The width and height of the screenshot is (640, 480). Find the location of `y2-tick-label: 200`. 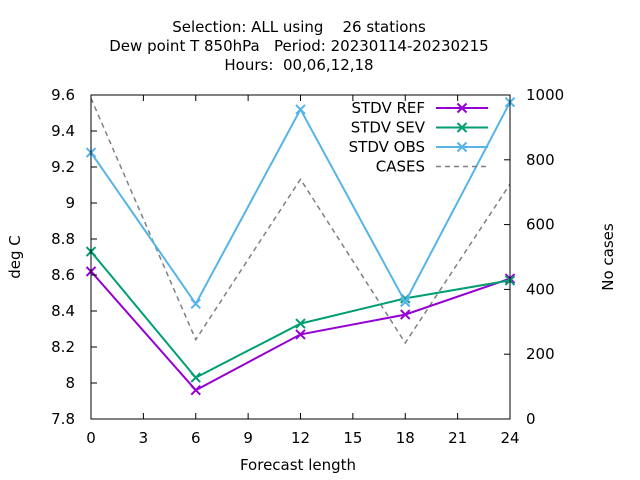

y2-tick-label: 200 is located at coordinates (540, 354).